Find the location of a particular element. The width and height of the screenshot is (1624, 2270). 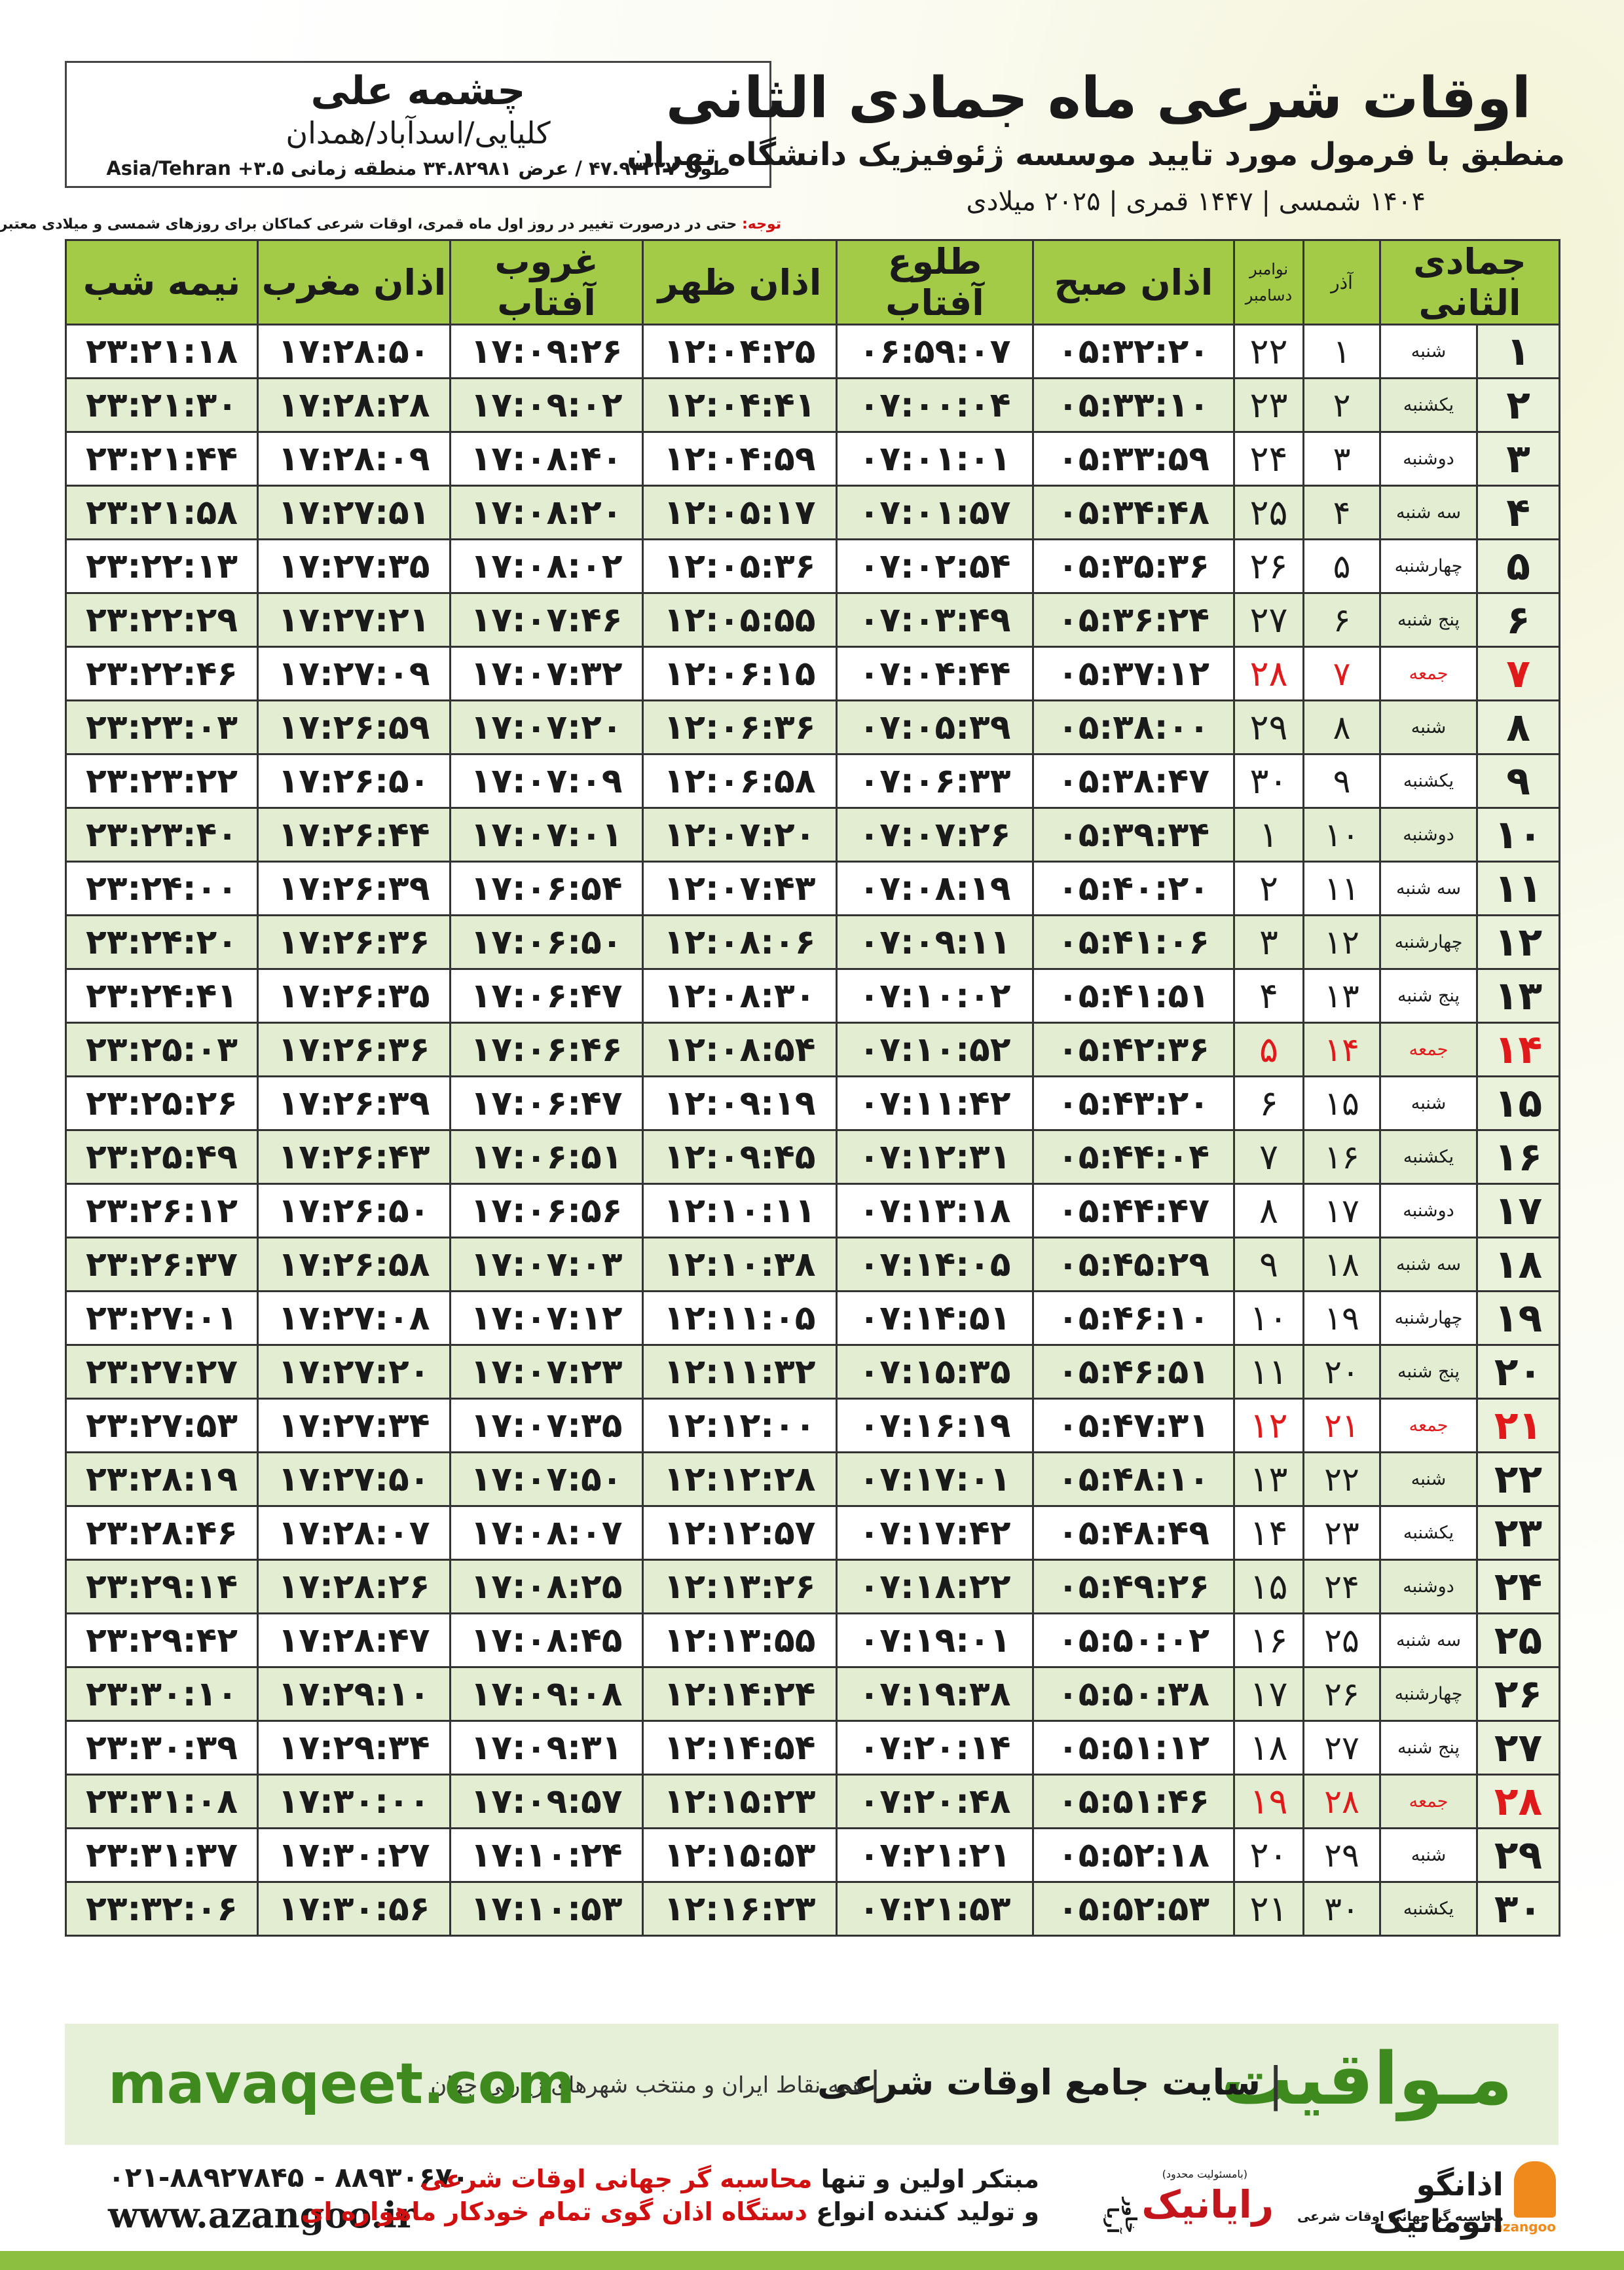

table-cell: ۳ is located at coordinates (1341, 459).